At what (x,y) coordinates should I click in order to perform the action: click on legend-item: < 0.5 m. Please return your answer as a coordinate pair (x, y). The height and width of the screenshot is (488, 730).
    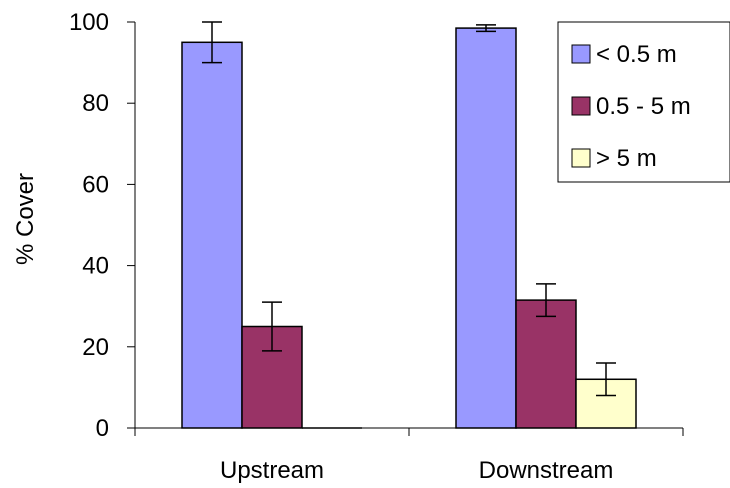
    Looking at the image, I should click on (624, 54).